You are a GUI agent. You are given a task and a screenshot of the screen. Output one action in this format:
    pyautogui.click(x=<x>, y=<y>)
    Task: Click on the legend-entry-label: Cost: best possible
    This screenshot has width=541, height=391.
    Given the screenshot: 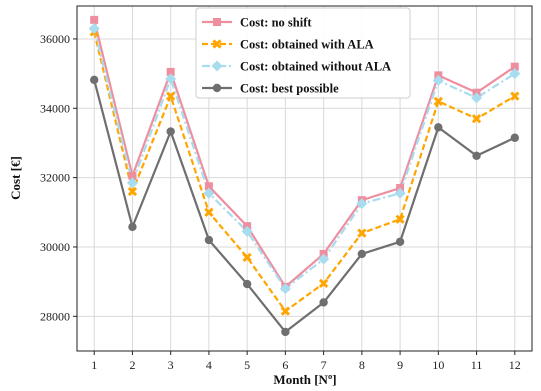 What is the action you would take?
    pyautogui.click(x=289, y=89)
    